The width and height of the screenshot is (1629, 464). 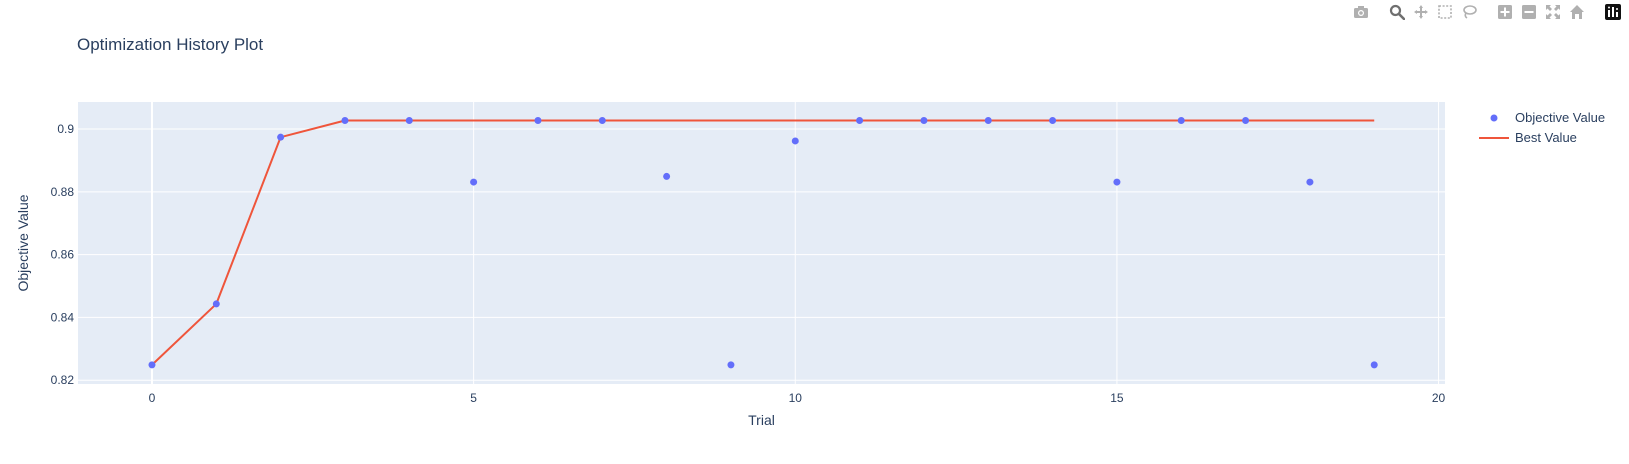 I want to click on y-axis-label: Objective Value, so click(x=23, y=242).